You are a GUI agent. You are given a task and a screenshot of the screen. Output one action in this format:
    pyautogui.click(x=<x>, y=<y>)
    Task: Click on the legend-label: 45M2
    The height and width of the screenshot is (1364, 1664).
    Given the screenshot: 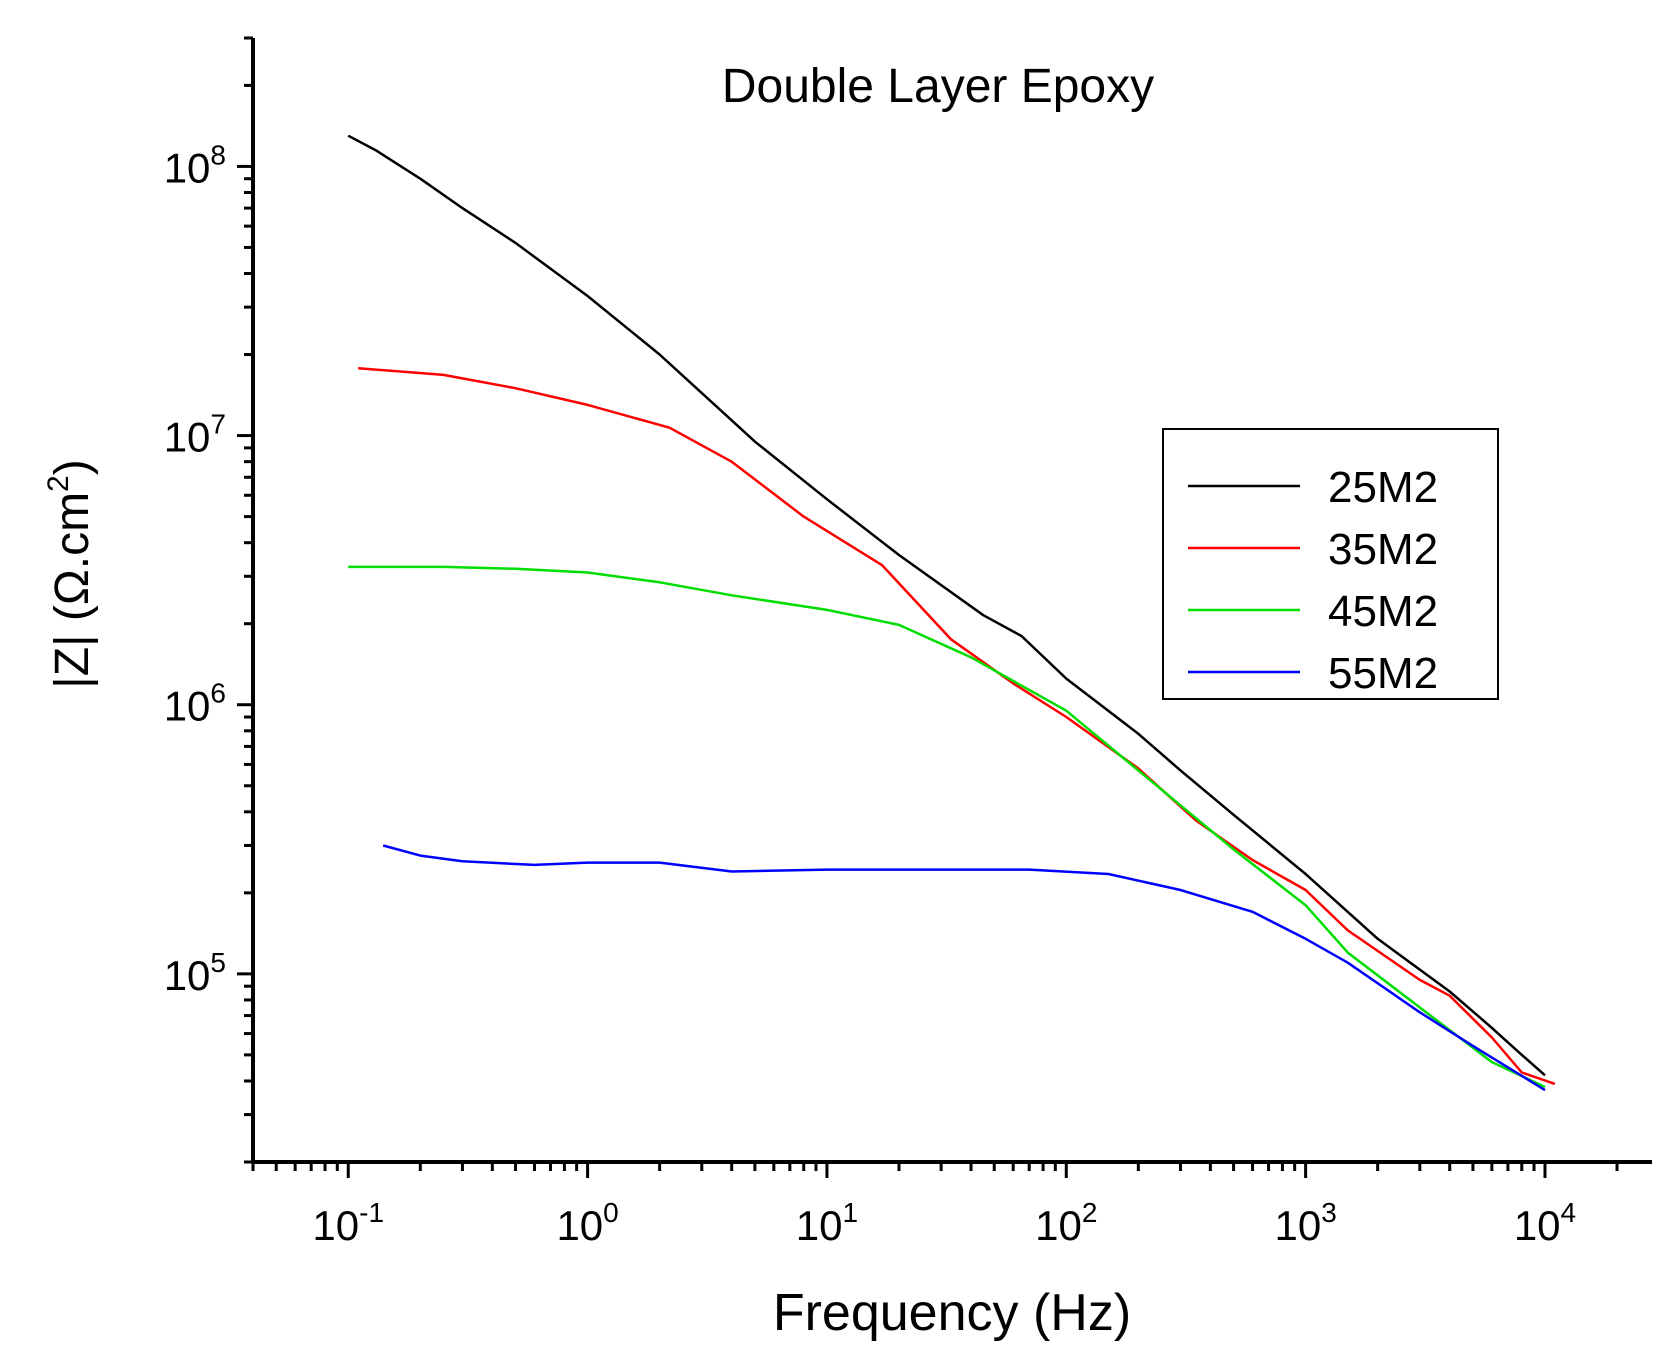 What is the action you would take?
    pyautogui.click(x=1383, y=611)
    